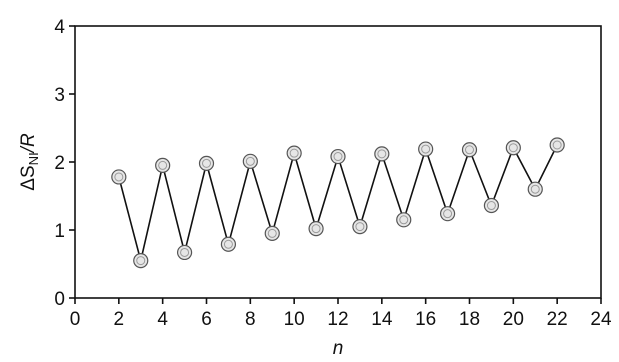  Describe the element at coordinates (59, 231) in the screenshot. I see `y-tick-label: 1` at that location.